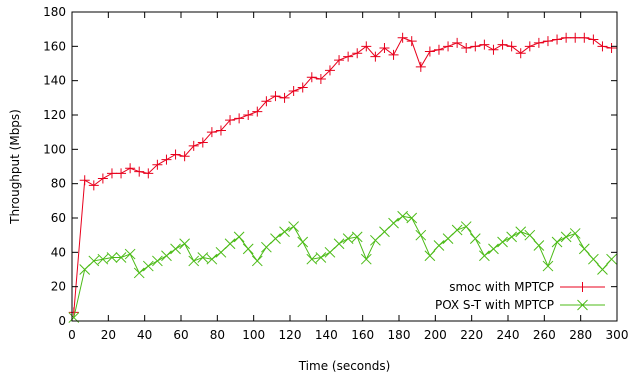 The image size is (630, 379). I want to click on x-tick-label: 100, so click(253, 335).